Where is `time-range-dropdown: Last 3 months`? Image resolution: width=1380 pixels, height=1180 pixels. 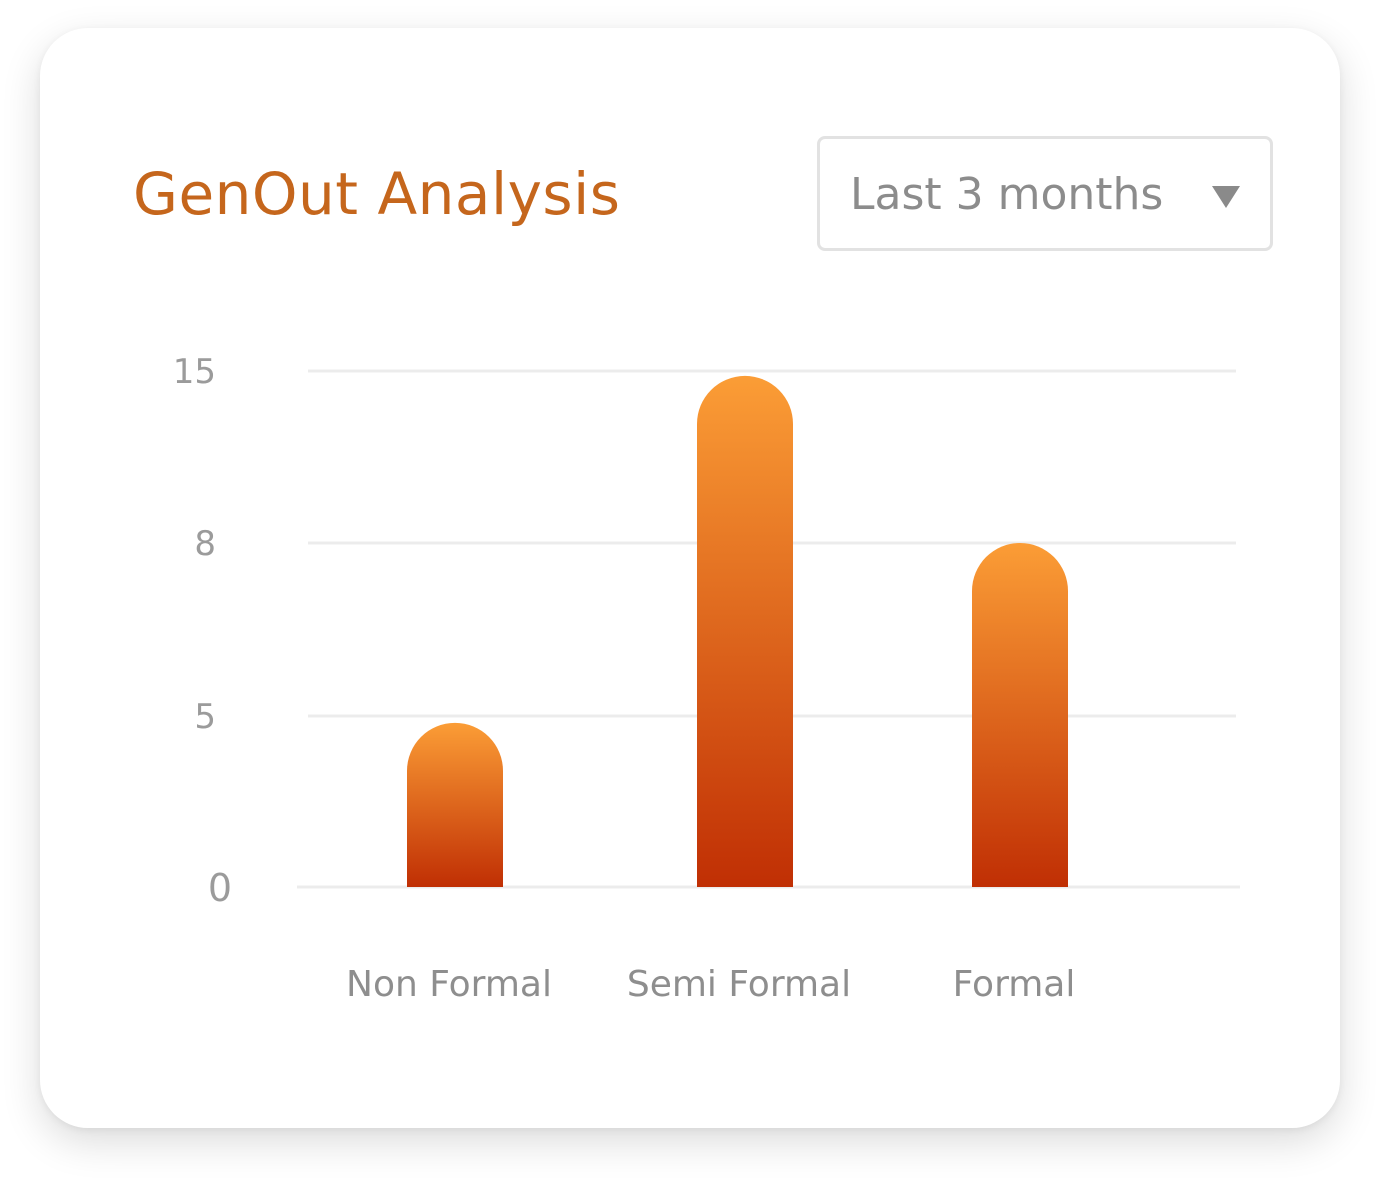 time-range-dropdown: Last 3 months is located at coordinates (1045, 193).